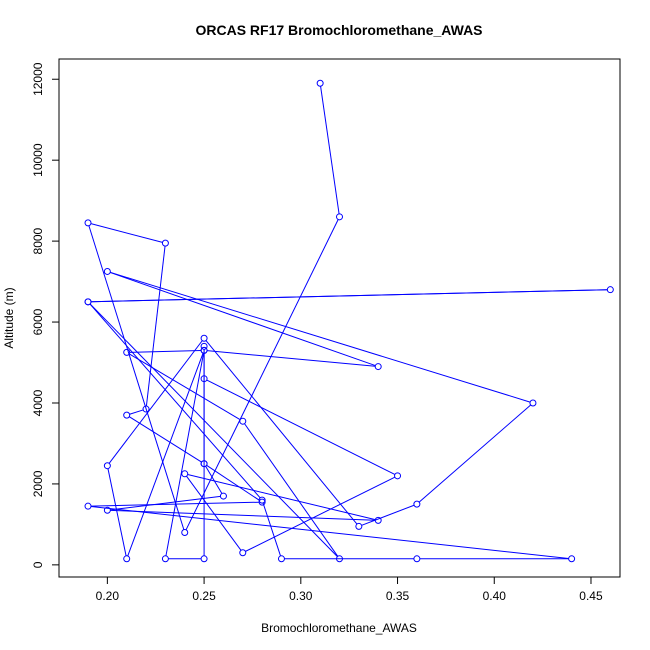  I want to click on y-tick-label: 0, so click(38, 564).